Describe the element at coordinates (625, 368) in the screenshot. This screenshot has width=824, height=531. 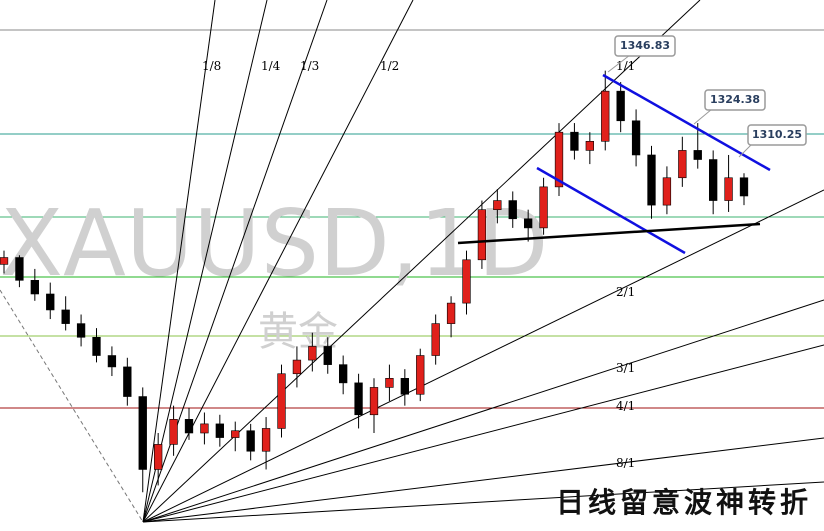
I see `fan-label: 3/1` at that location.